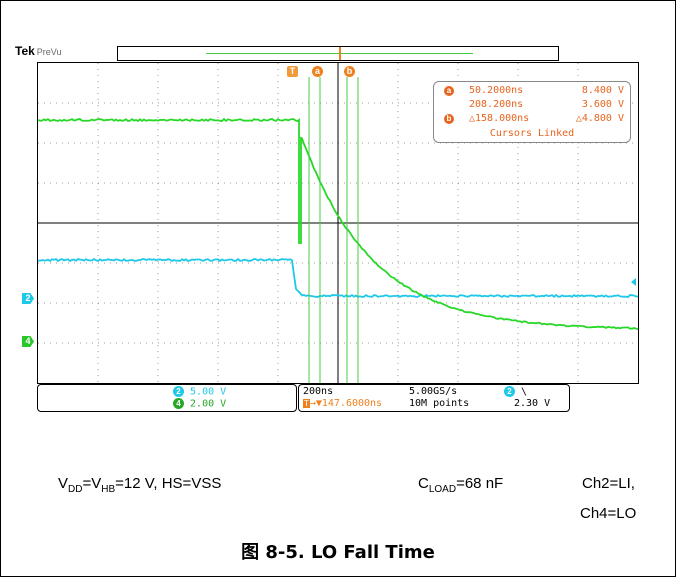 This screenshot has height=577, width=676. Describe the element at coordinates (499, 118) in the screenshot. I see `delta-time: △158.000ns` at that location.